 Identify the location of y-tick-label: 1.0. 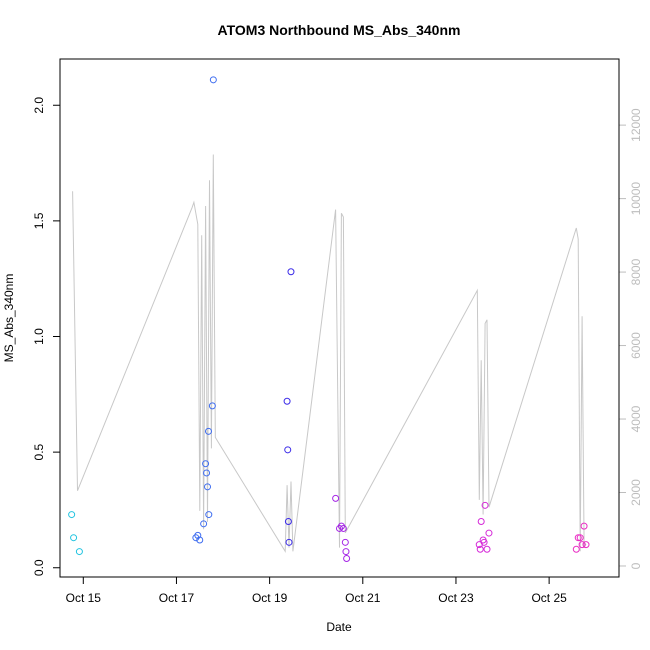
(39, 336).